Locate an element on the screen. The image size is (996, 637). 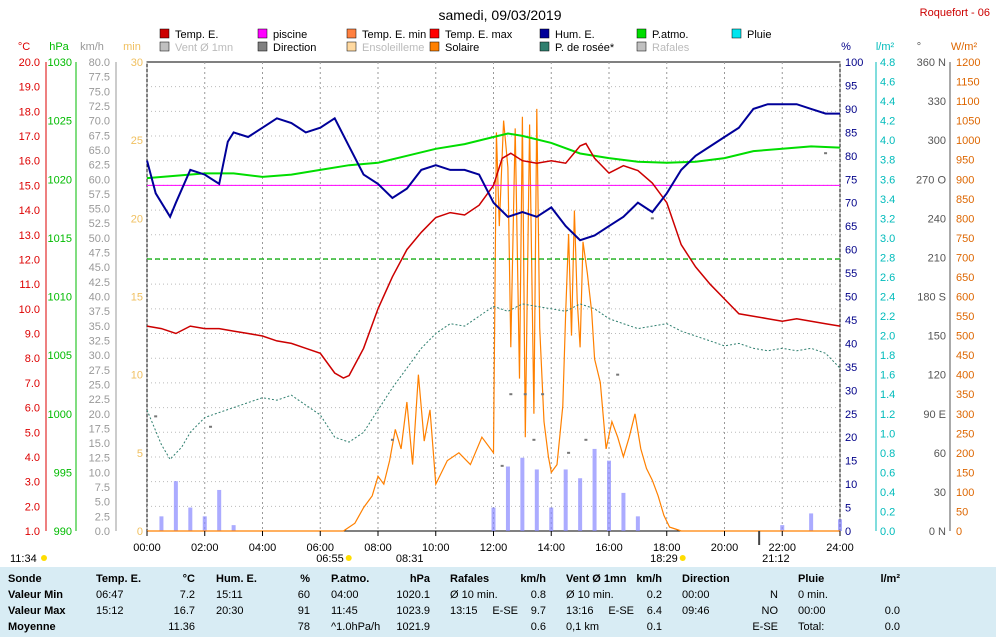
solar-tick-label: 100 is located at coordinates (965, 493).